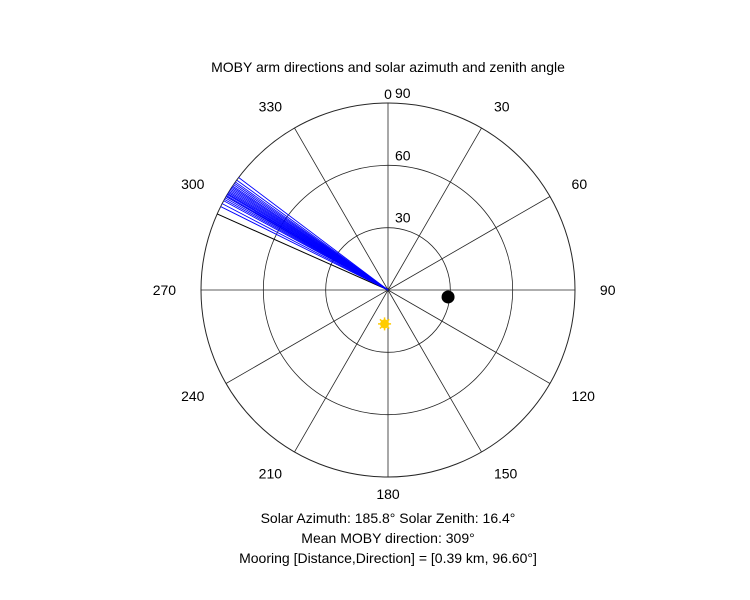  I want to click on angle-tick-label: 120, so click(584, 396).